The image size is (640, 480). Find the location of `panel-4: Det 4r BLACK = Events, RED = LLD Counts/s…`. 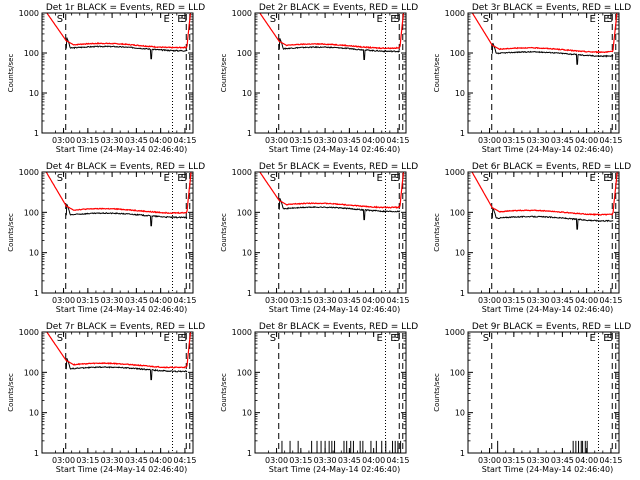

panel-4: Det 4r BLACK = Events, RED = LLD Counts/s… is located at coordinates (106, 238).